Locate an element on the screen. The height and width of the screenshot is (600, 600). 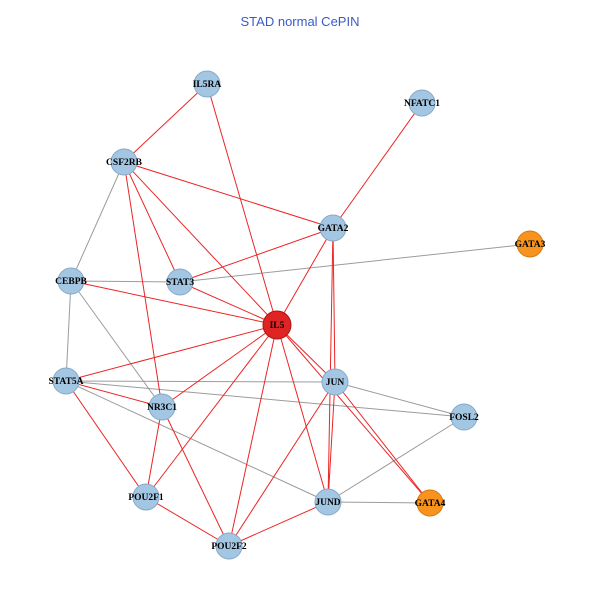
edge-jun-fosl2 is located at coordinates (399, 399).